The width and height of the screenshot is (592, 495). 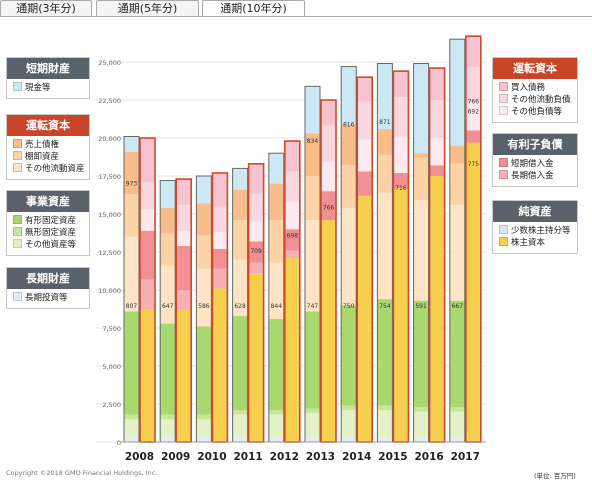 What do you see at coordinates (528, 88) in the screenshot?
I see `legend-label: 買入債務` at bounding box center [528, 88].